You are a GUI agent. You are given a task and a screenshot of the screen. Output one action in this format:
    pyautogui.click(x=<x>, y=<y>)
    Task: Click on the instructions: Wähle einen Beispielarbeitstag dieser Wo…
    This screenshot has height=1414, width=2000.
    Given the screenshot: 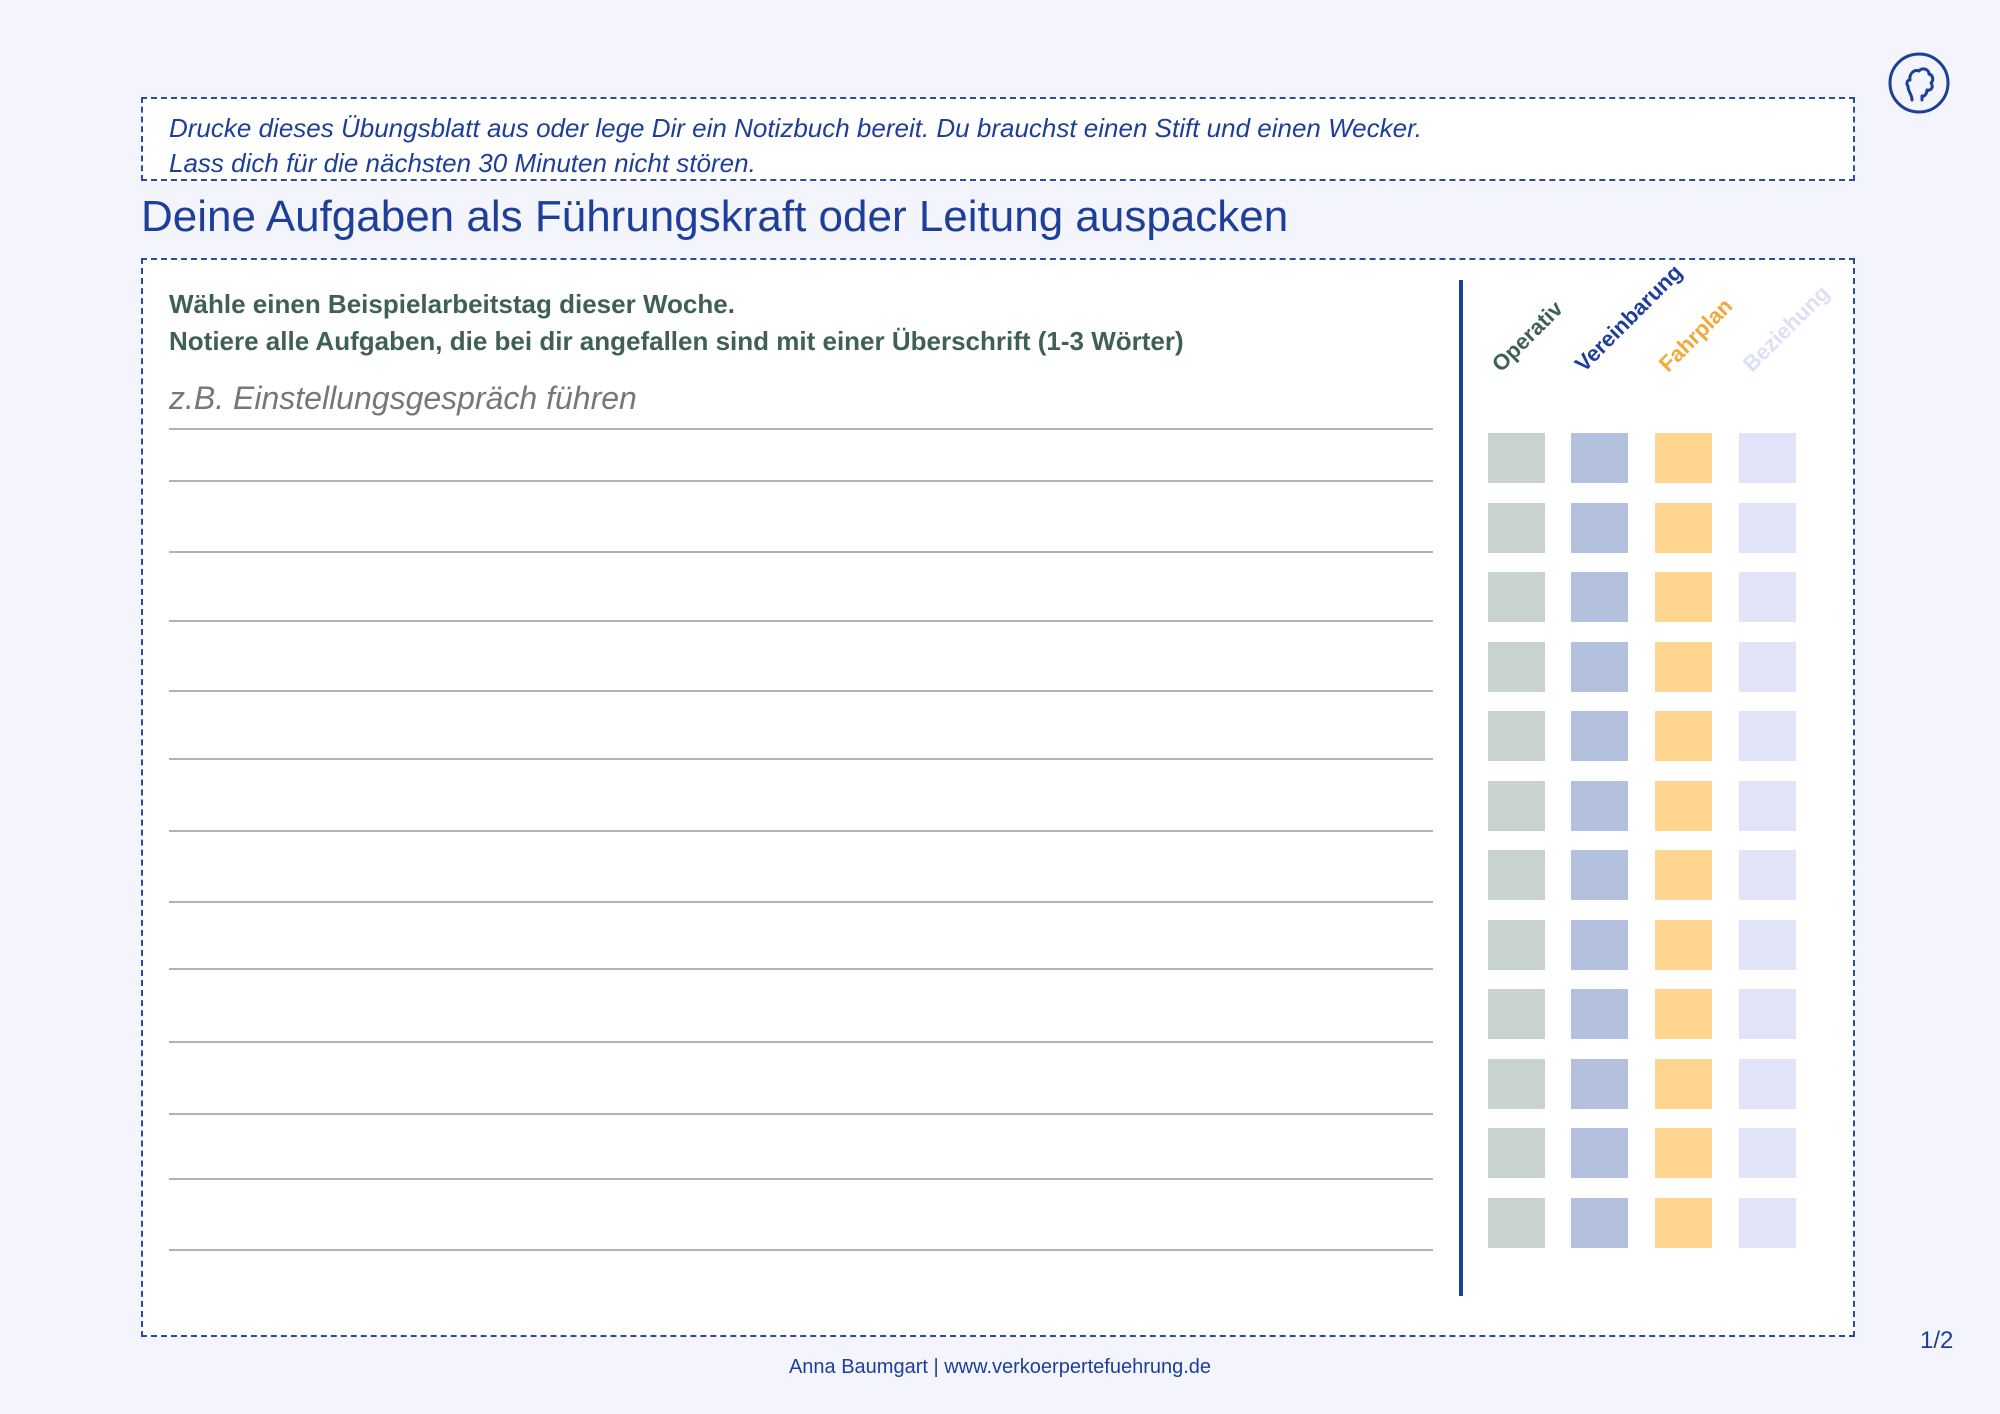 What is the action you would take?
    pyautogui.click(x=676, y=323)
    